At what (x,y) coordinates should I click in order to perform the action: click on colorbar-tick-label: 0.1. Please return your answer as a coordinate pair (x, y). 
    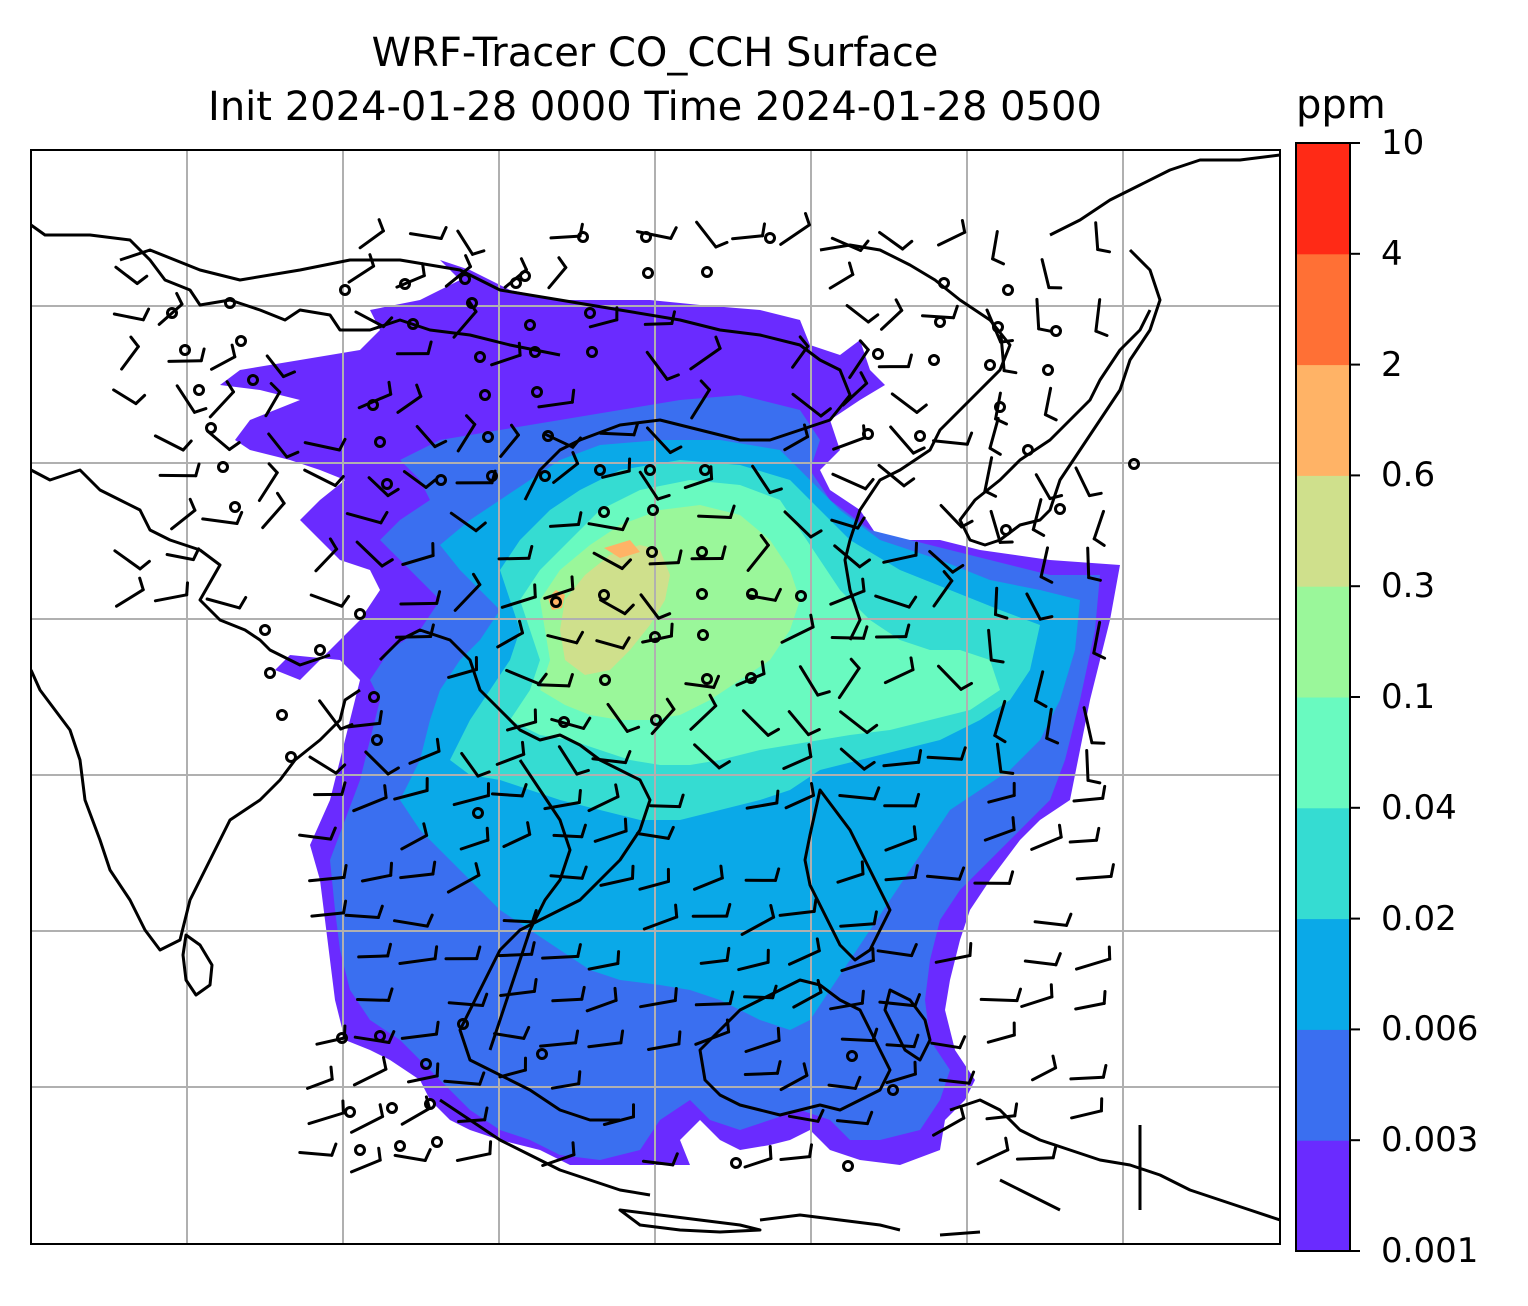
    Looking at the image, I should click on (1408, 697).